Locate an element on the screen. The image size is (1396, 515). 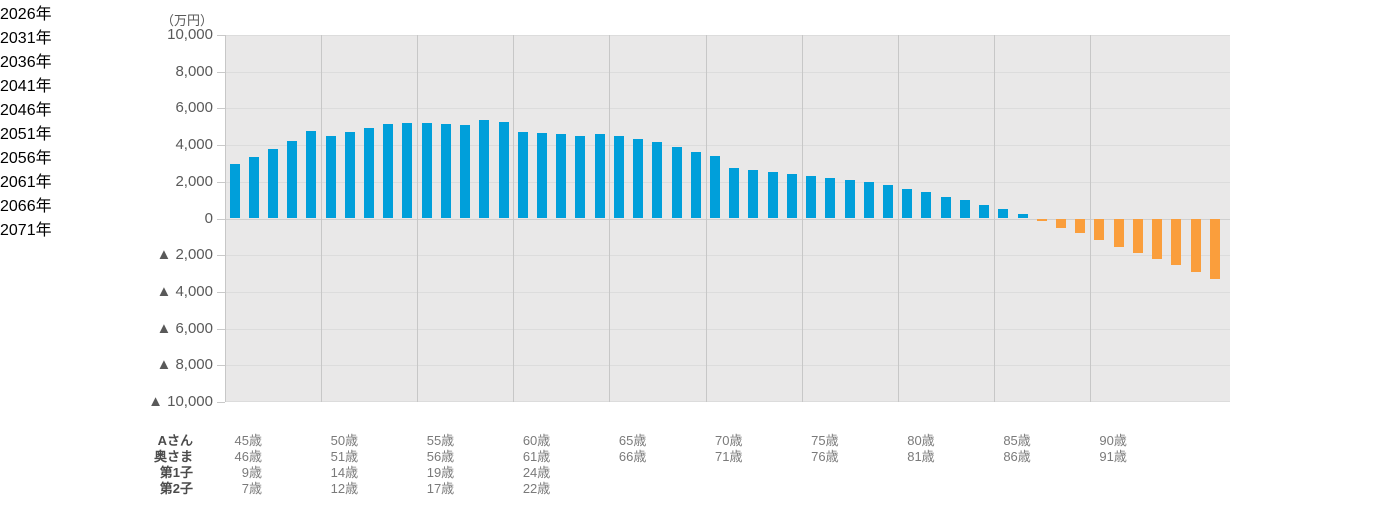
bar-2035 is located at coordinates (407, 171).